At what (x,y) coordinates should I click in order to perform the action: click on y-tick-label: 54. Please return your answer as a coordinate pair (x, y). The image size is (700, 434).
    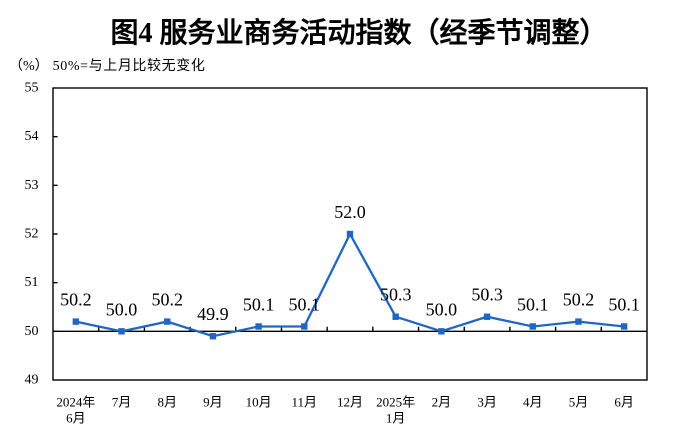
    Looking at the image, I should click on (32, 136).